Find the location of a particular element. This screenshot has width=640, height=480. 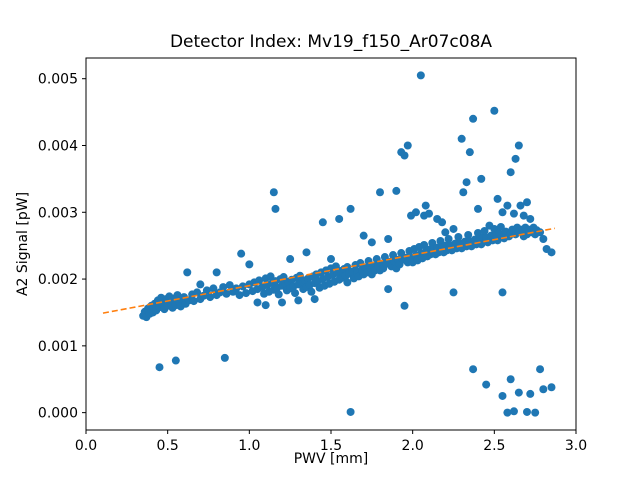

x-tick-label: 0.0 is located at coordinates (86, 446).